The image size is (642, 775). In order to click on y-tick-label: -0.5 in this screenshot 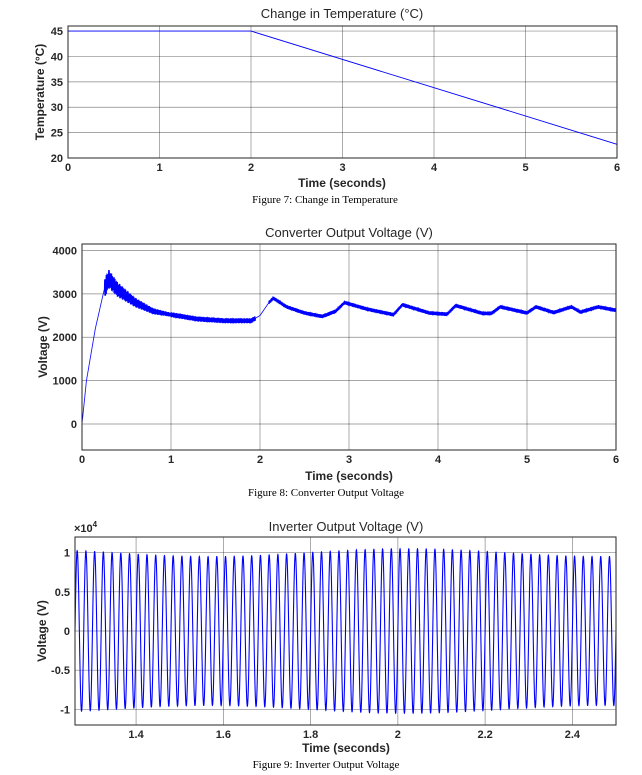, I will do `click(60, 671)`.